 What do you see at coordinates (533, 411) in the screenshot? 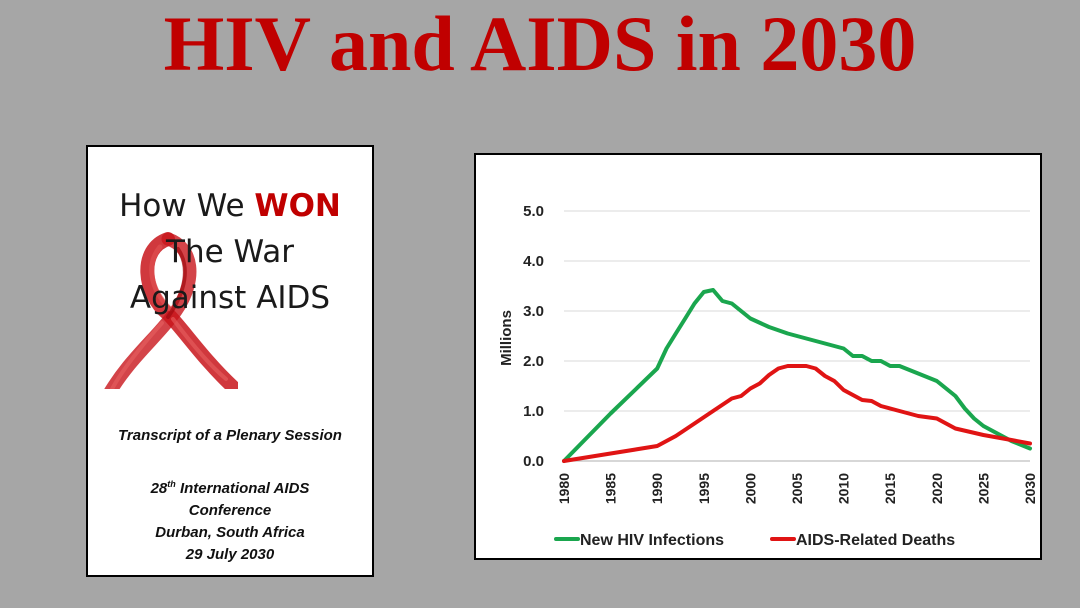
I see `y-tick-label: 1.0` at bounding box center [533, 411].